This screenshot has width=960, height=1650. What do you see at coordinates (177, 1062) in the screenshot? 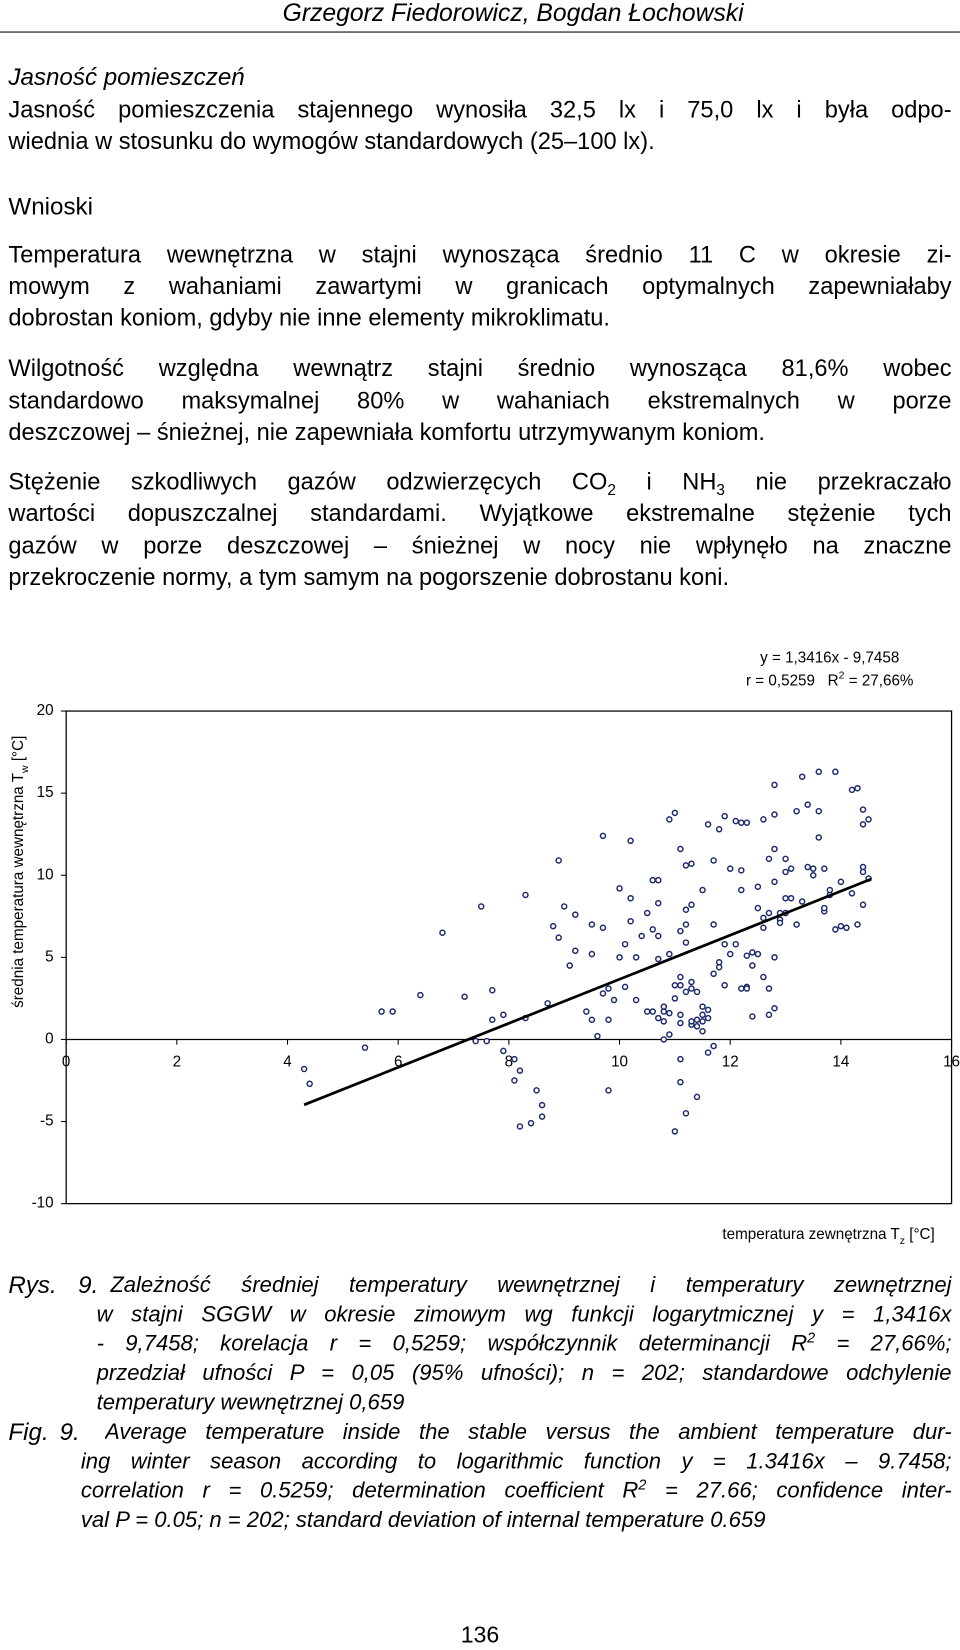
I see `x-tick-label: 2` at bounding box center [177, 1062].